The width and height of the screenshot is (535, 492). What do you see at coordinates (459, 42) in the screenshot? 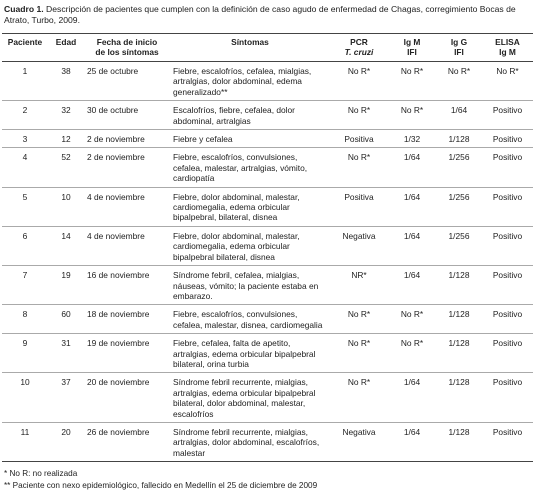
I see `header-line: Ig G` at bounding box center [459, 42].